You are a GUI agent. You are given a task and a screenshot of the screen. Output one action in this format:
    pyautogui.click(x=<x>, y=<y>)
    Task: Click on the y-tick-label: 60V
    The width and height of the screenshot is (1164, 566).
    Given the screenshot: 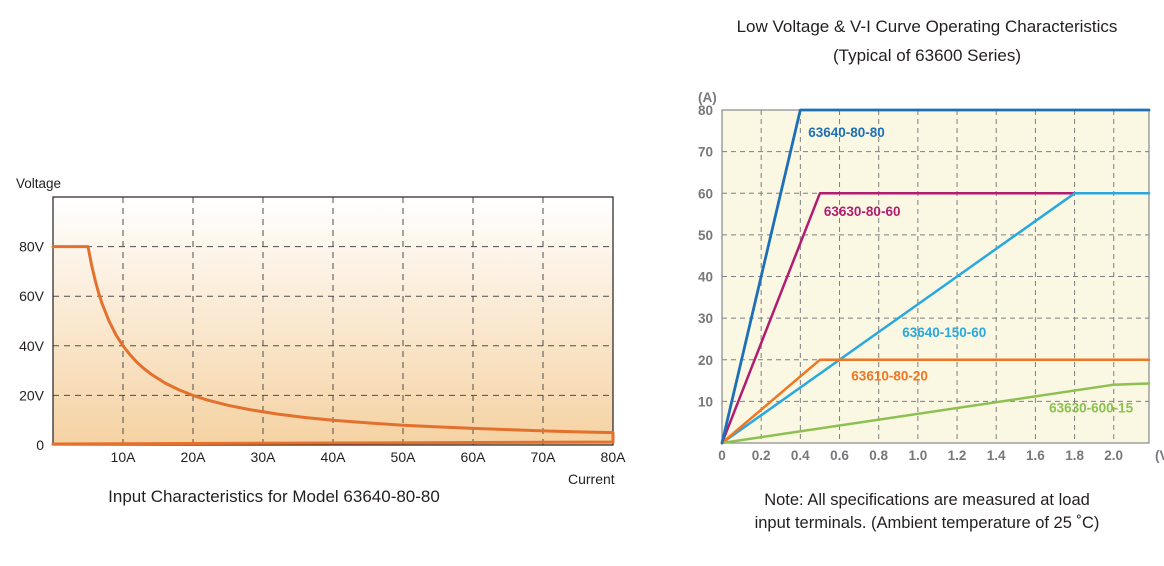 What is the action you would take?
    pyautogui.click(x=32, y=296)
    